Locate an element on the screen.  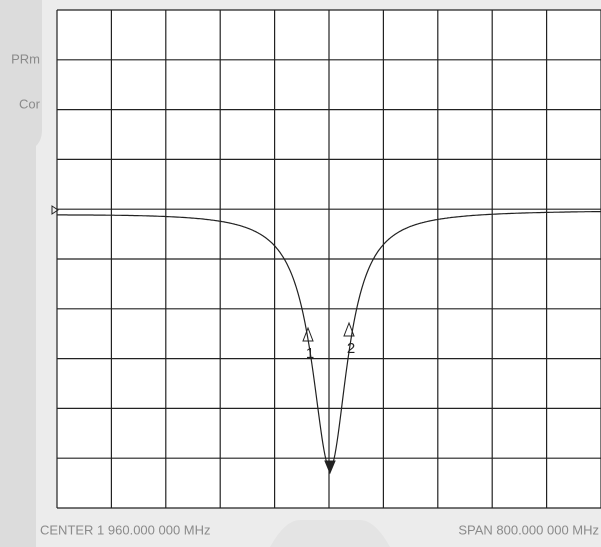
footer-tab is located at coordinates (330, 533).